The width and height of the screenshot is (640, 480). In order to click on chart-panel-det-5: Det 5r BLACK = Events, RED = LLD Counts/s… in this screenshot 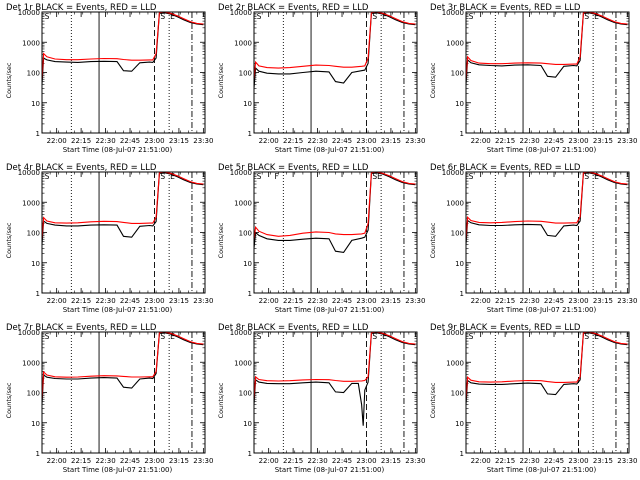, I will do `click(321, 238)`.